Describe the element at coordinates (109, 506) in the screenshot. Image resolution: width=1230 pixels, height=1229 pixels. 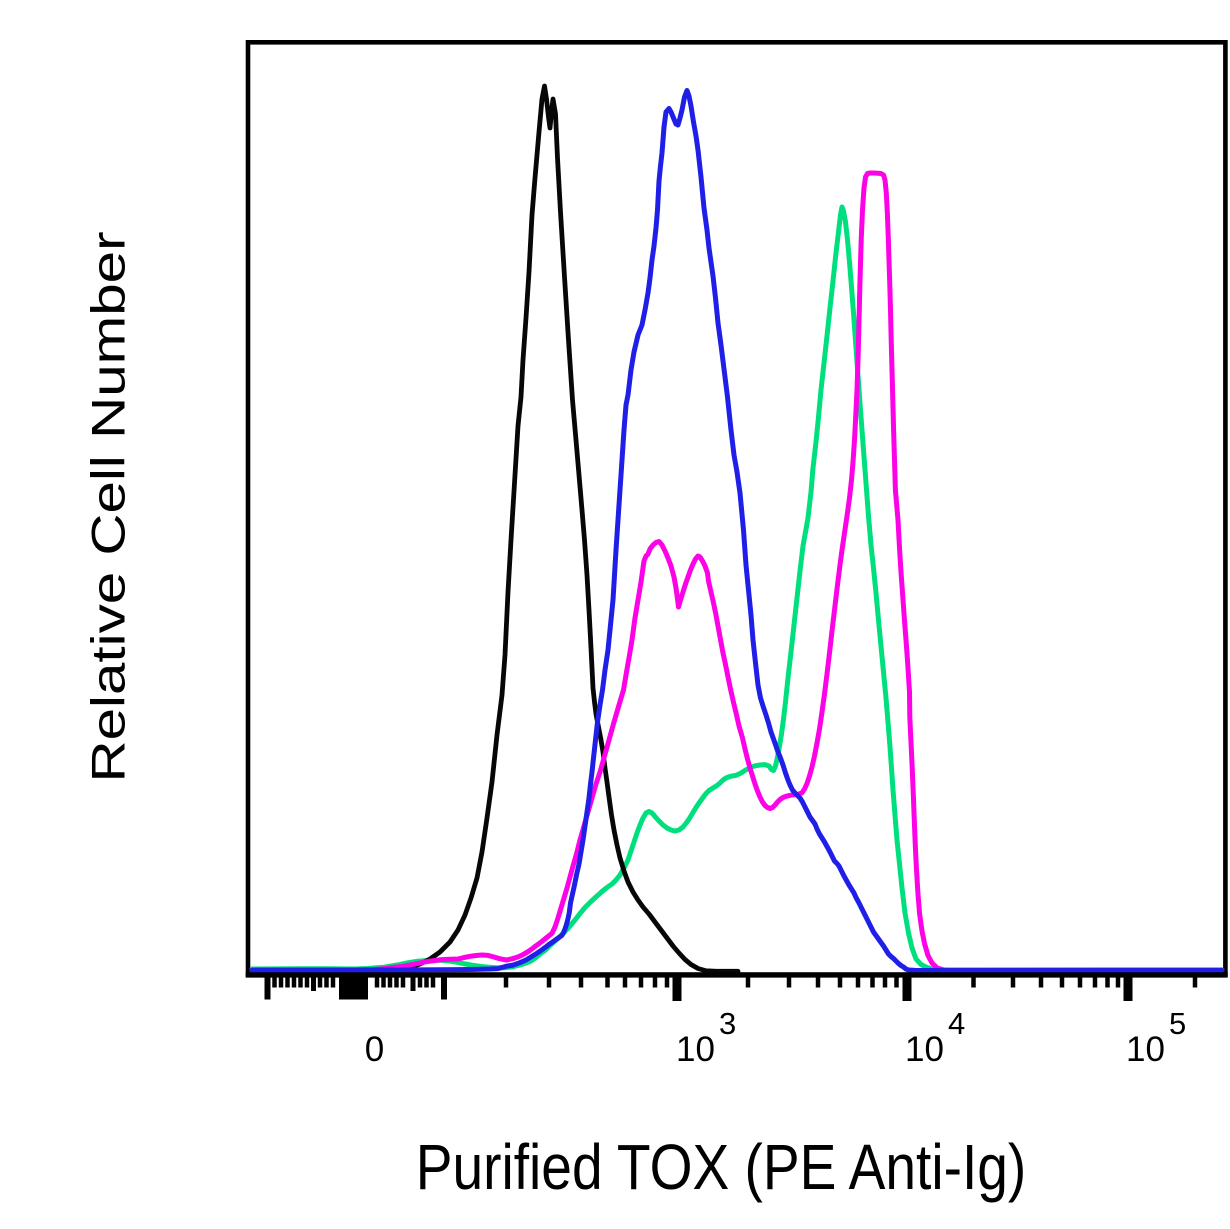
I see `svg-text: Relative Cell Number` at that location.